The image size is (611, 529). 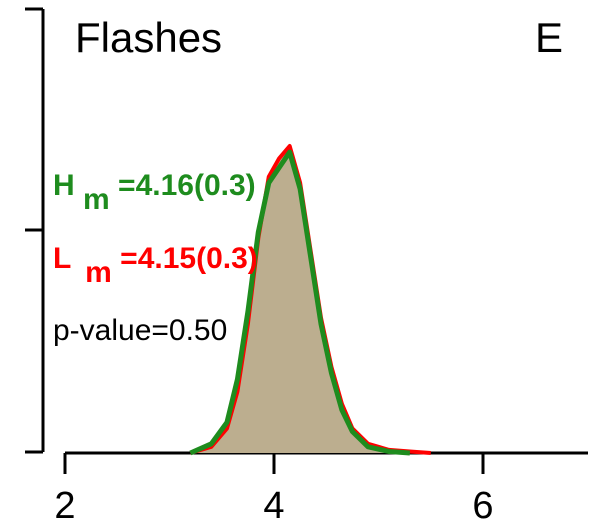 I want to click on h-label: H, so click(x=64, y=185).